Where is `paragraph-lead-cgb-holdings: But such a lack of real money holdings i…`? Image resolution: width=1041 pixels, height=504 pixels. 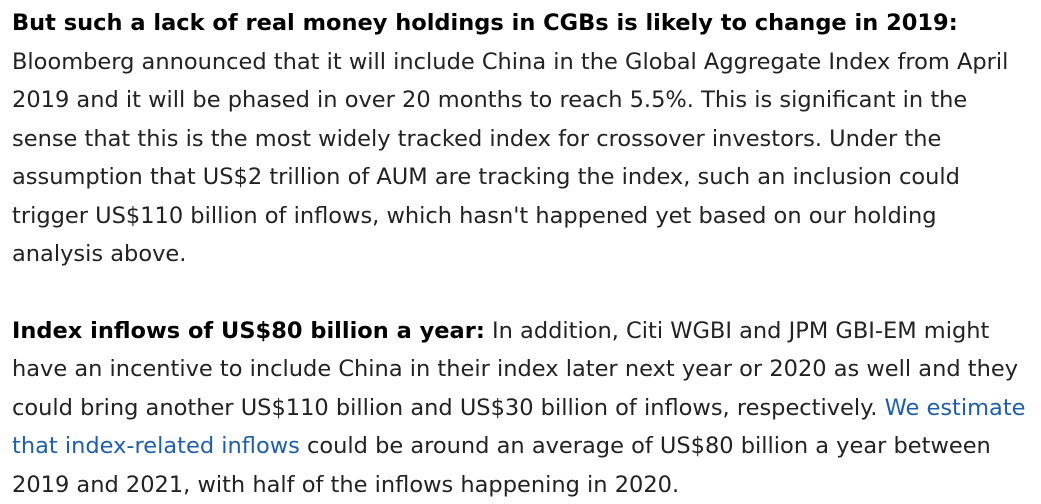 paragraph-lead-cgb-holdings: But such a lack of real money holdings i… is located at coordinates (485, 23).